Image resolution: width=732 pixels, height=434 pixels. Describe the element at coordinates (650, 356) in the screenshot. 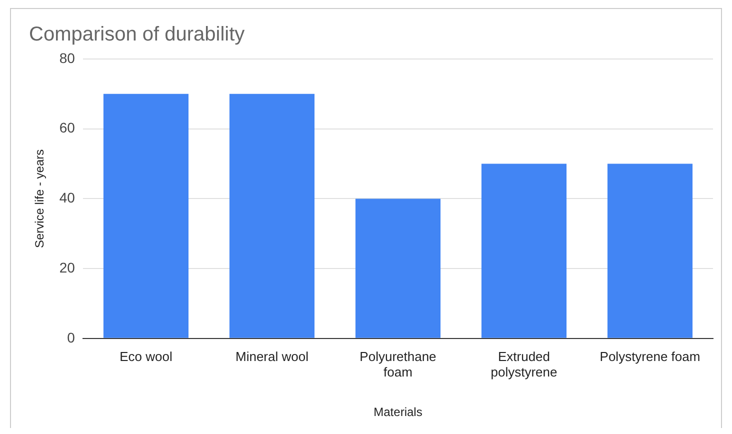

I see `x-tick-label: Polystyrene foam` at that location.